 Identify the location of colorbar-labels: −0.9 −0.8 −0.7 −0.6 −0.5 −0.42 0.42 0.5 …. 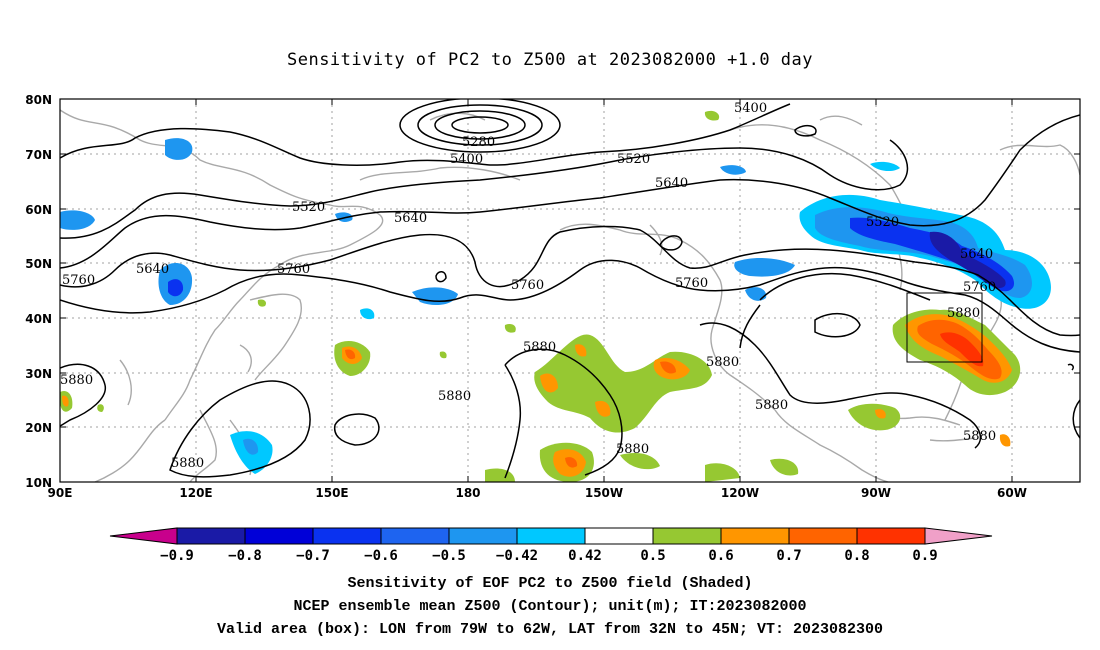
(549, 556).